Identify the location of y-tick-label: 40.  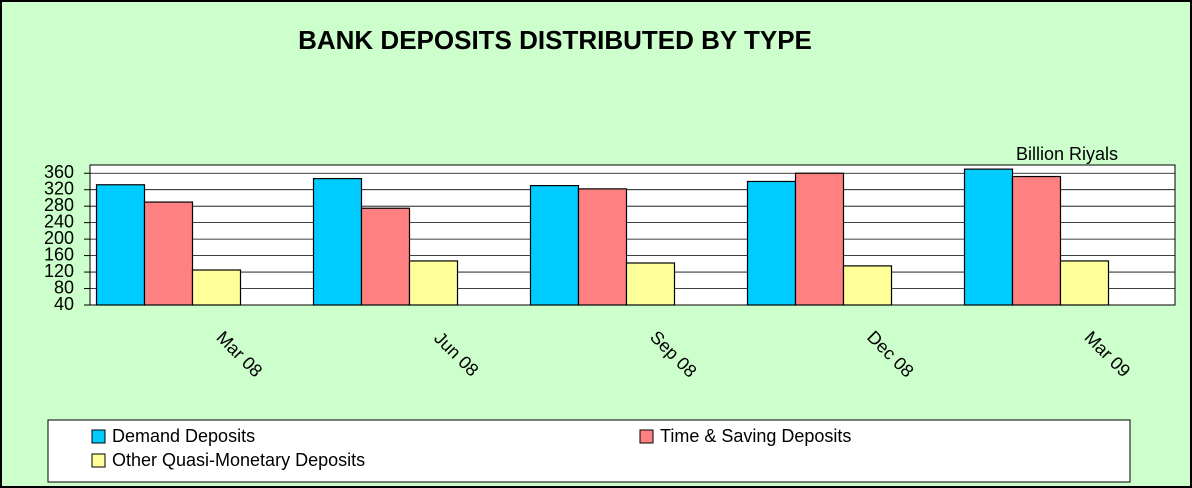
(64, 304).